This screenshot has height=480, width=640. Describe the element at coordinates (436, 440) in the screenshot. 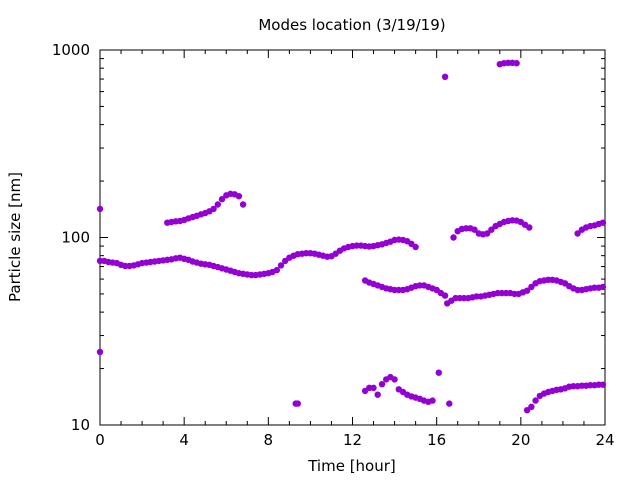

I see `x-tick-label: 16` at that location.